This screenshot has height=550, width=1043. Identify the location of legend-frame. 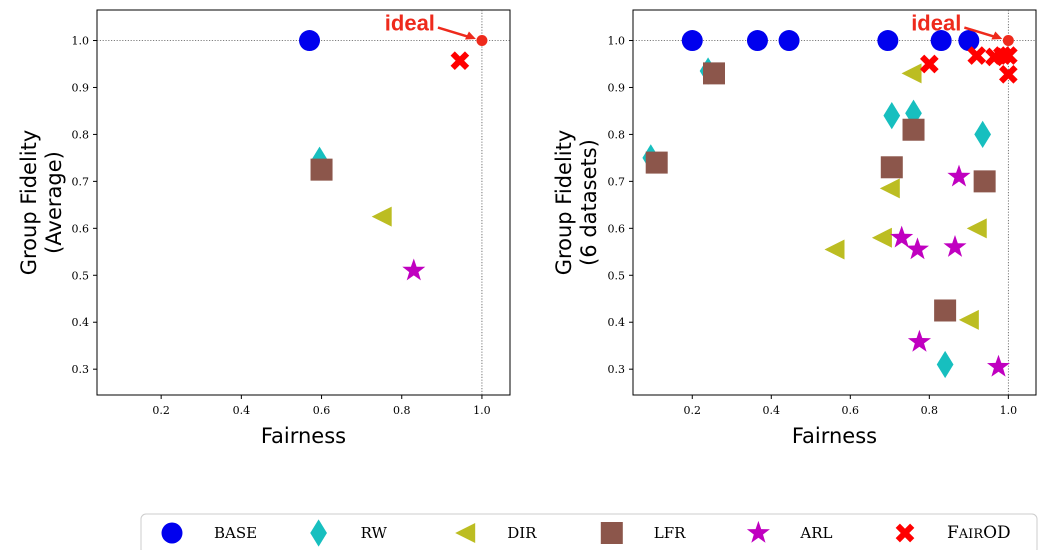
(589, 531).